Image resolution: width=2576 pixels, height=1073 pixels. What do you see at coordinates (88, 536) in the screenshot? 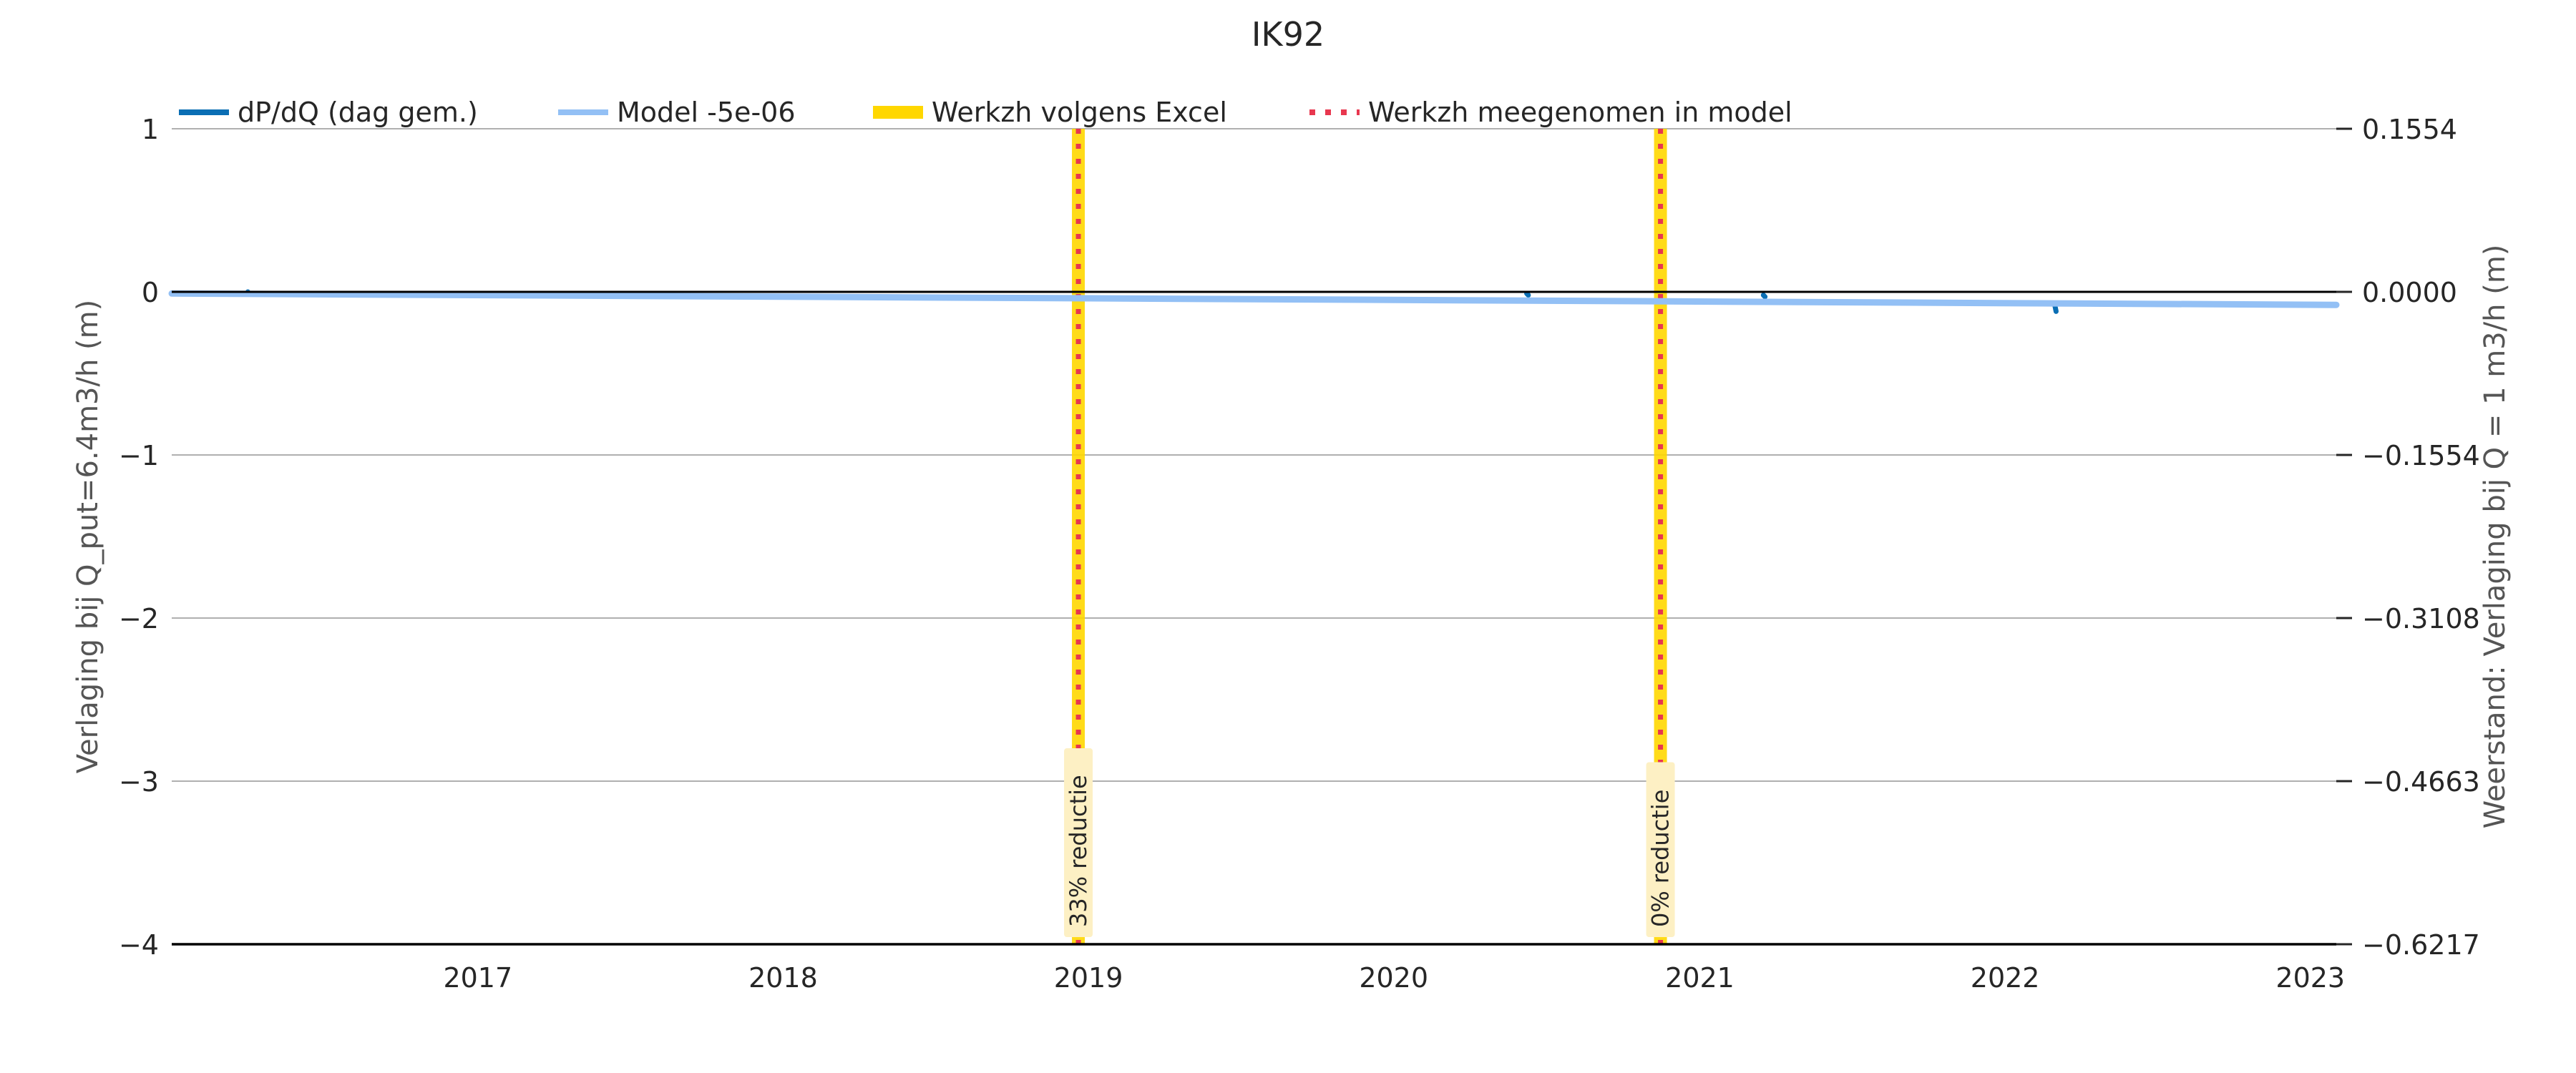
I see `y-axis-left-label: Verlaging bij Q_put=6.4m3/h (m)` at bounding box center [88, 536].